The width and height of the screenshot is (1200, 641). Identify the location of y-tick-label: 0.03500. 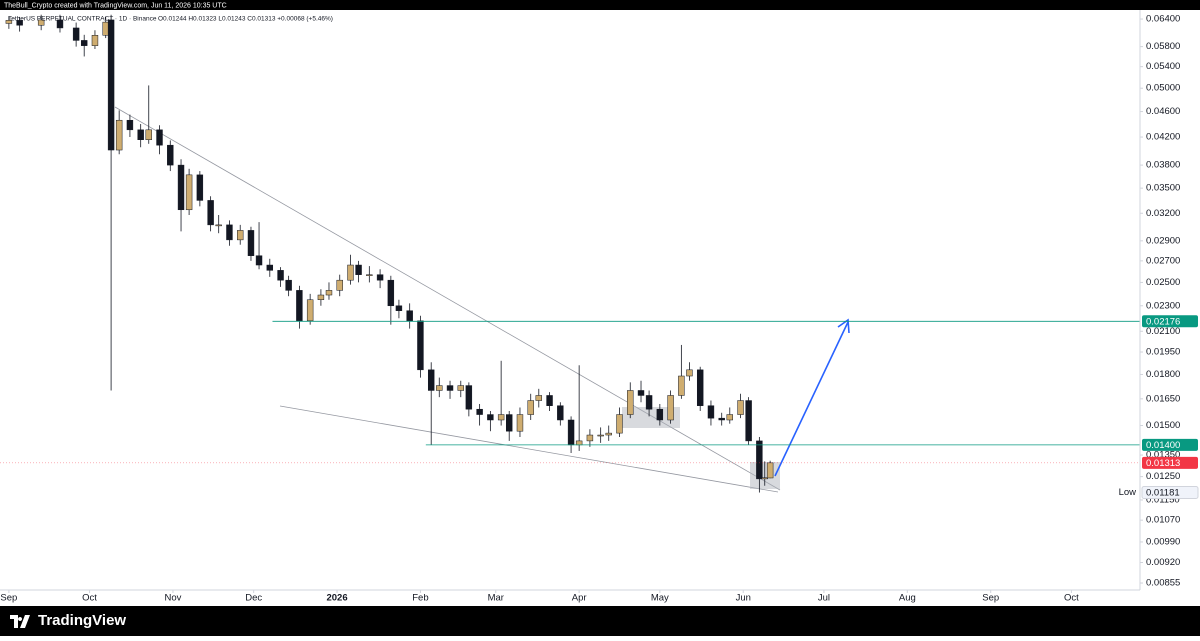
(1163, 188).